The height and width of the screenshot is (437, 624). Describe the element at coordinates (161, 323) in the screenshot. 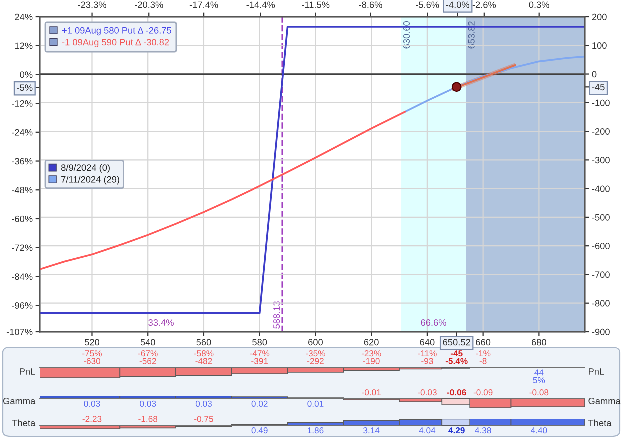

I see `annotation: 33.4%` at that location.